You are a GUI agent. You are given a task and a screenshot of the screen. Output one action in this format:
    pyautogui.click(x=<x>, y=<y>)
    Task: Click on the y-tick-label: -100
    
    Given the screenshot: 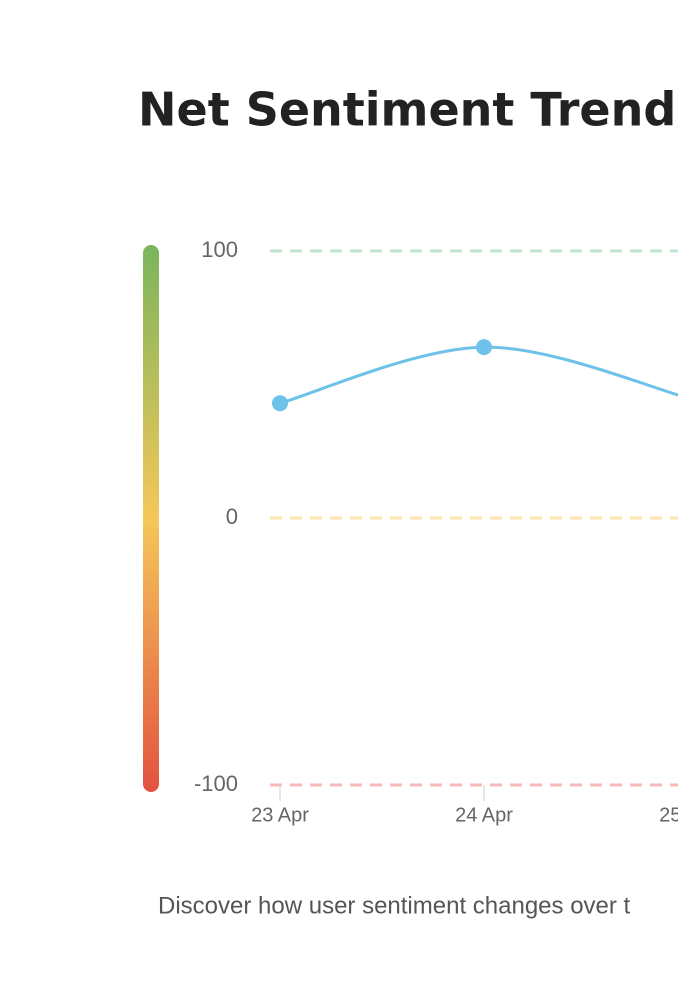 What is the action you would take?
    pyautogui.click(x=216, y=783)
    